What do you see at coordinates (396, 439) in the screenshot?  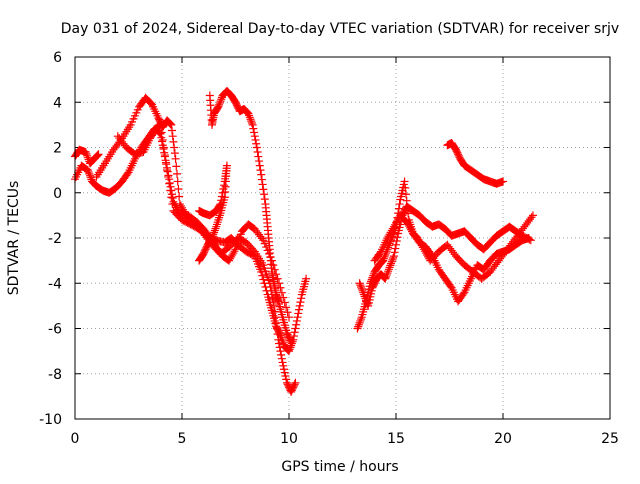 I see `x-tick-label: 15` at bounding box center [396, 439].